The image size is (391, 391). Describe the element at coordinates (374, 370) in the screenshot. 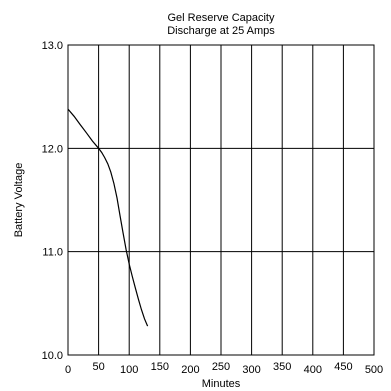

I see `x-tick-label: 500` at that location.